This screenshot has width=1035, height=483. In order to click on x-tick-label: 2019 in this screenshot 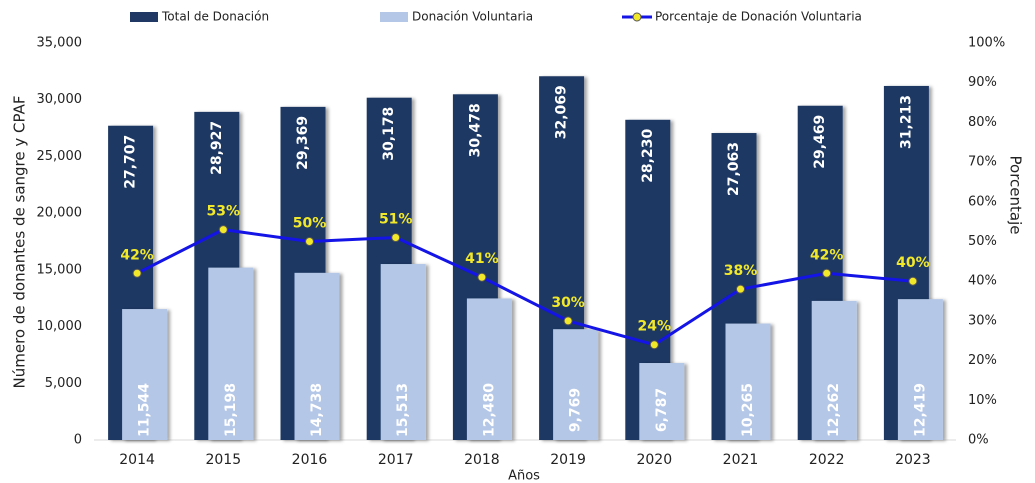, I will do `click(568, 460)`.